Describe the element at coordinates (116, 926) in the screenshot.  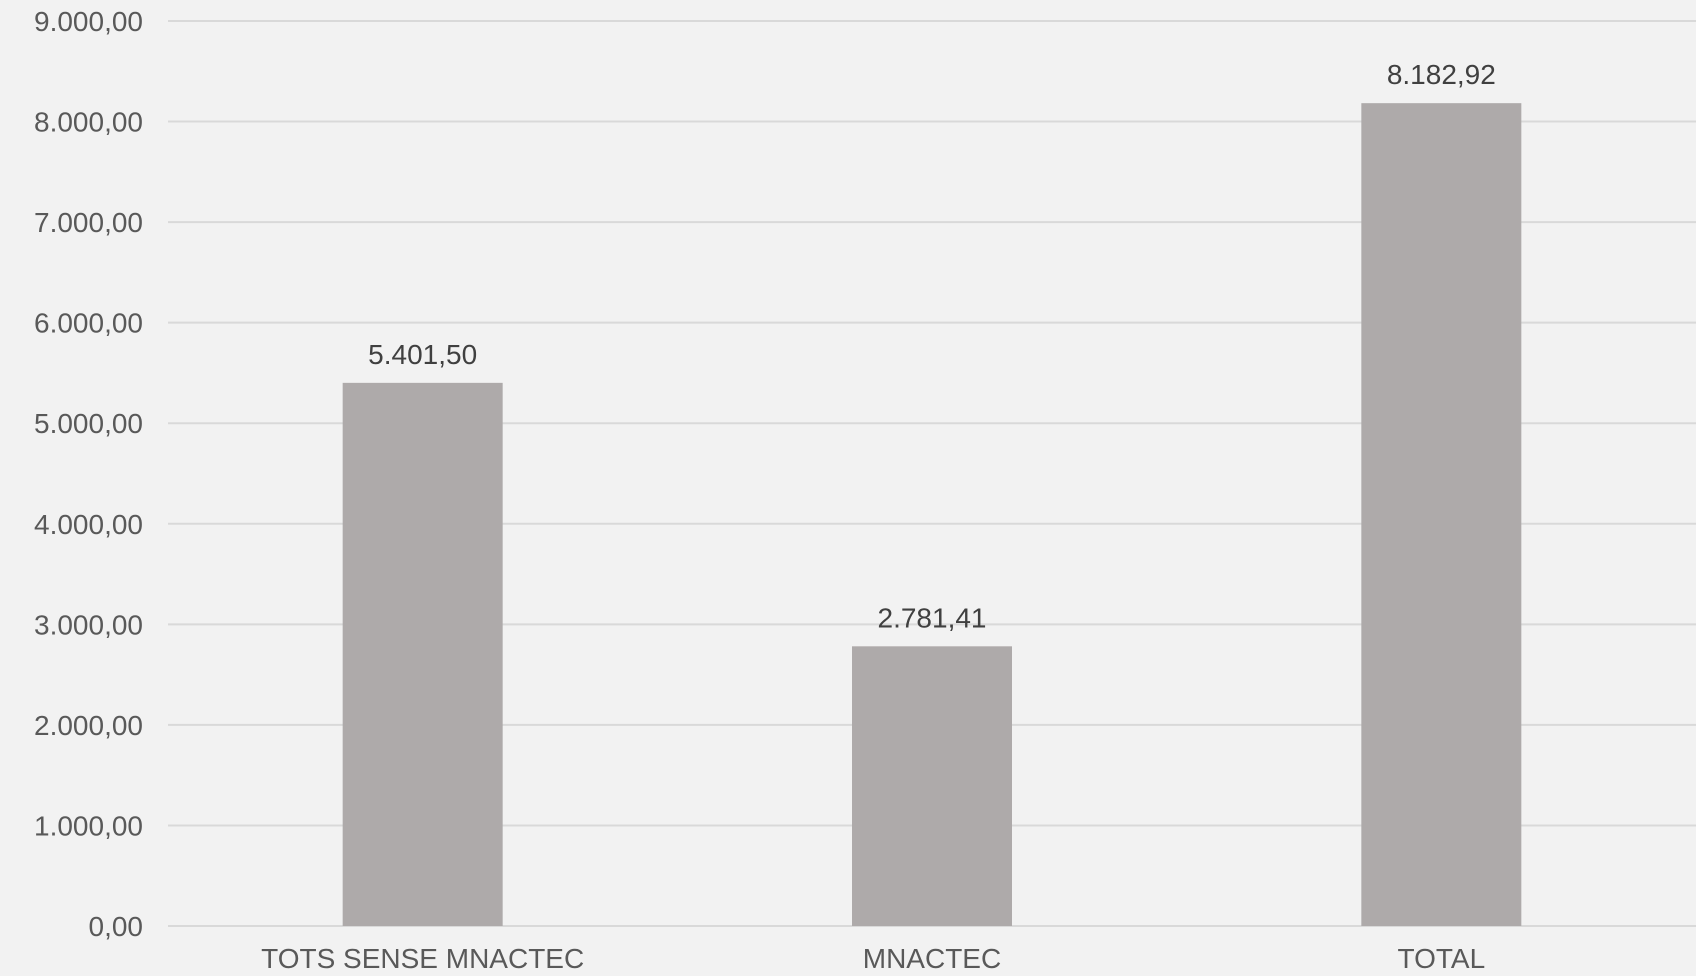
I see `y-tick-label: 0,00` at that location.